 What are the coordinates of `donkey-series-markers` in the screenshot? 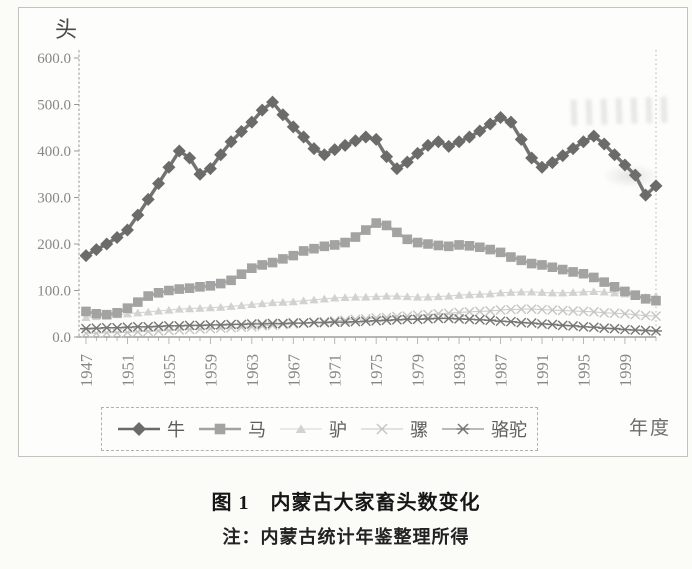 It's located at (371, 304).